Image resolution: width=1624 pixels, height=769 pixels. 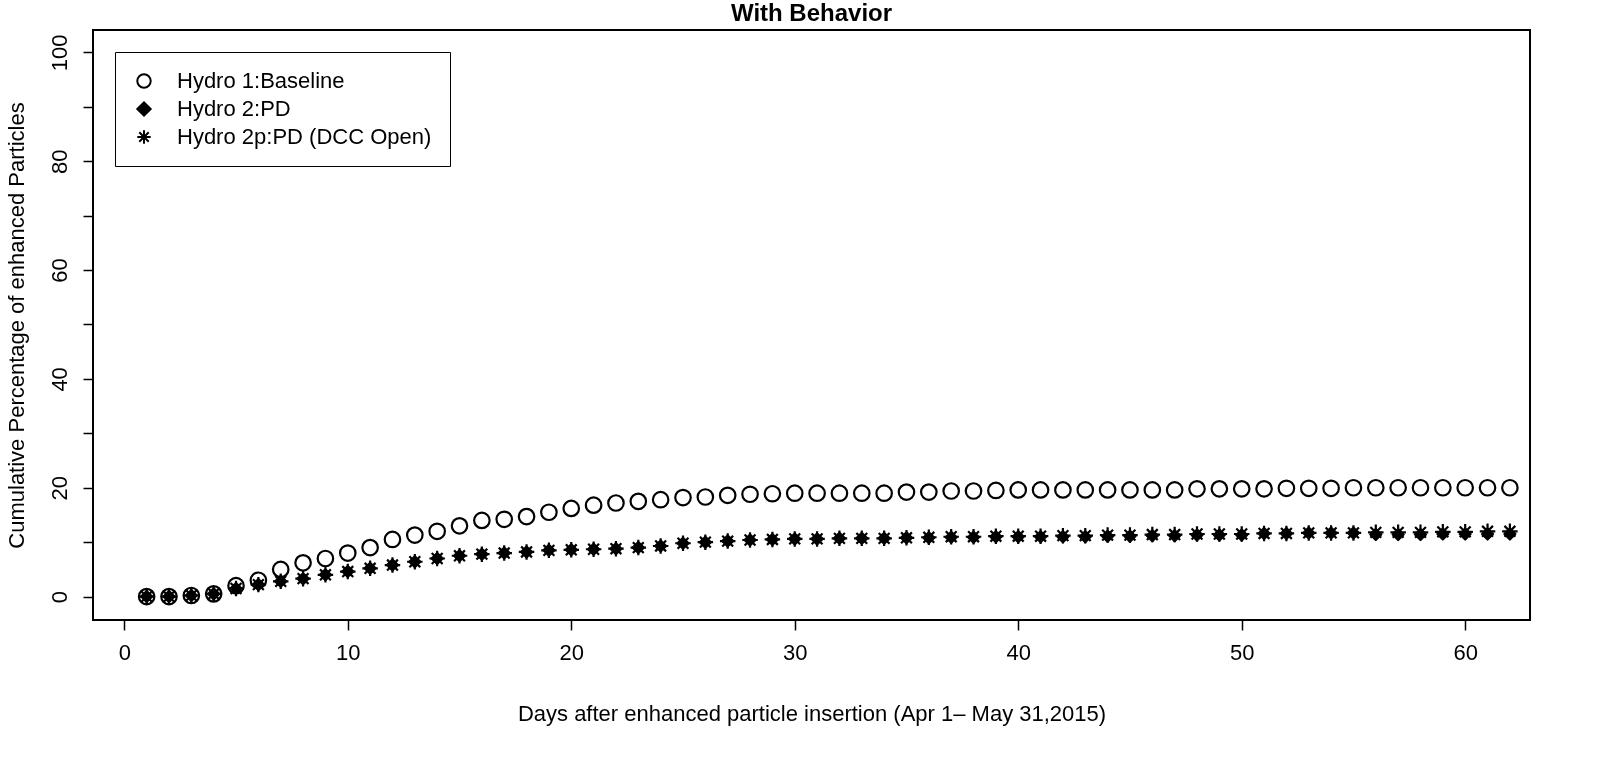 I want to click on legend-label: Hydro 2p:PD (DCC Open), so click(x=304, y=136).